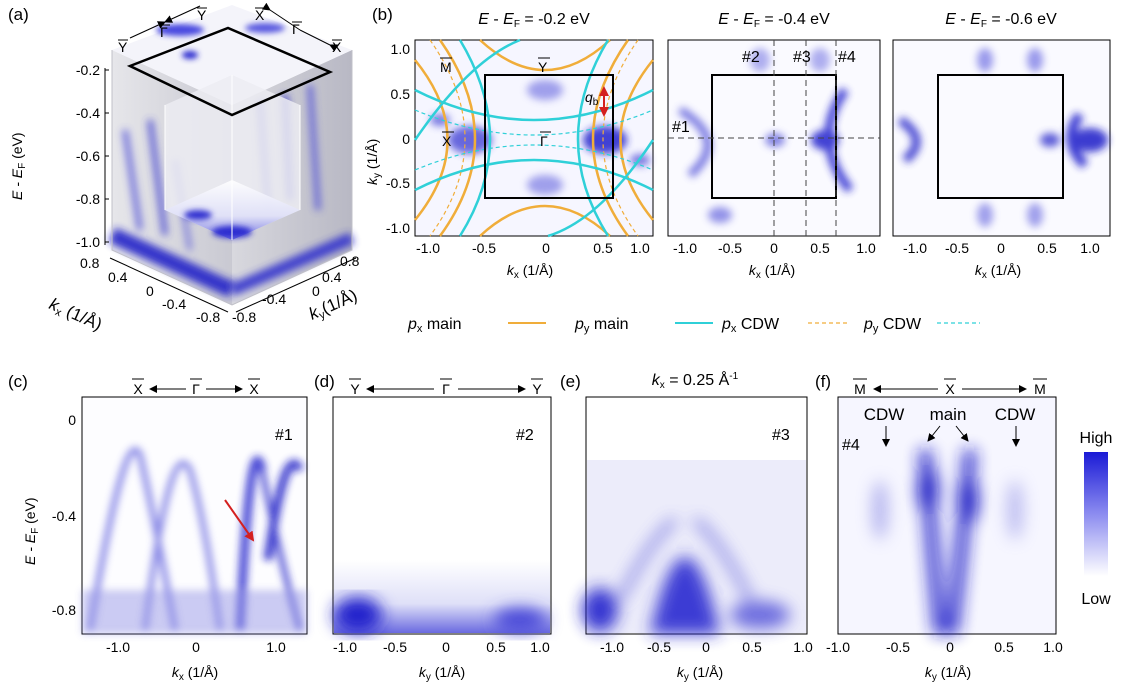 This screenshot has height=693, width=1123. Describe the element at coordinates (774, 138) in the screenshot. I see `panel-b-map-2: #1 #2 #3 #4` at that location.